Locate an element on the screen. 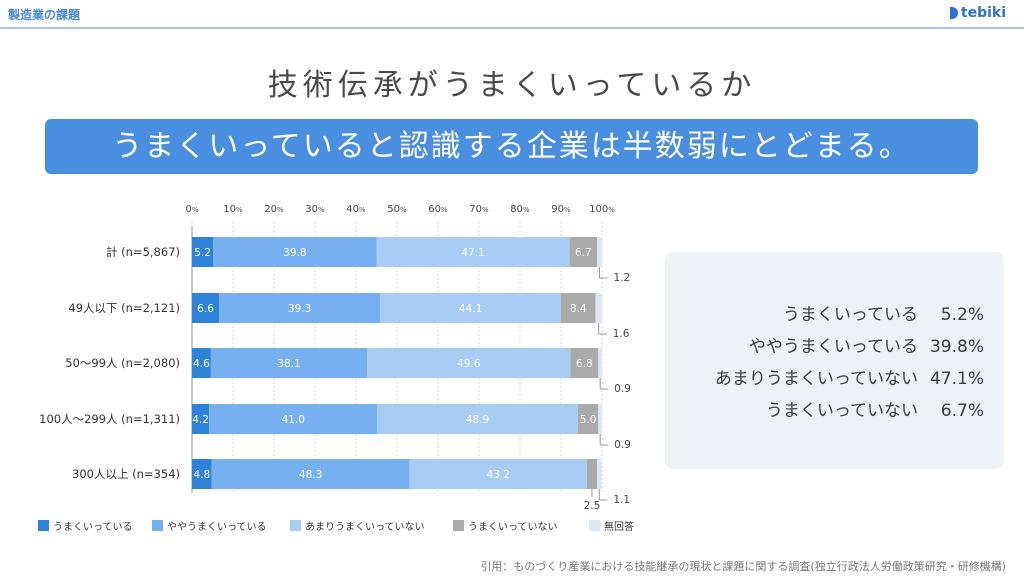  x-tick-label: 90% is located at coordinates (561, 209).